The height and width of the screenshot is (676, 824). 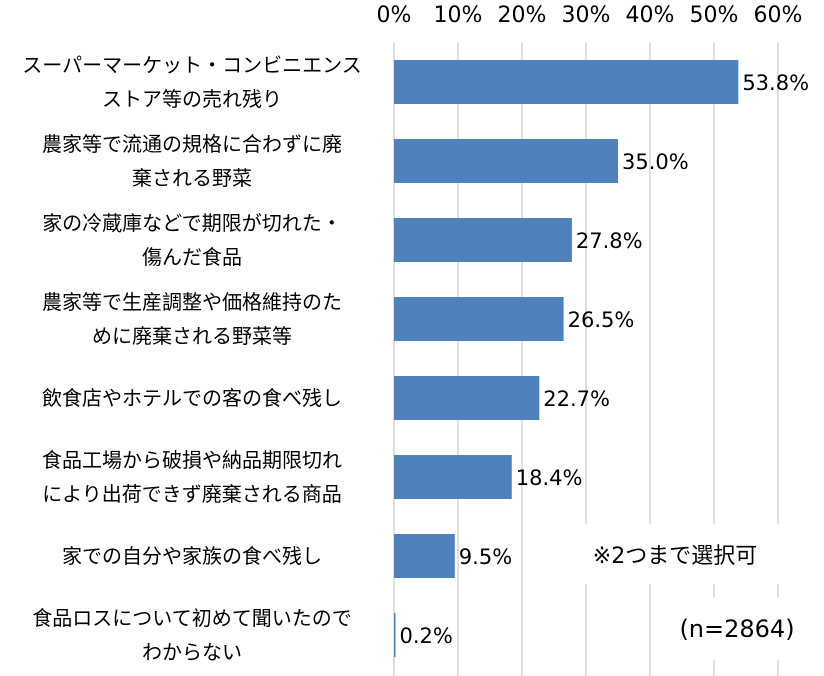 I want to click on x-tick-label: 30%, so click(x=586, y=15).